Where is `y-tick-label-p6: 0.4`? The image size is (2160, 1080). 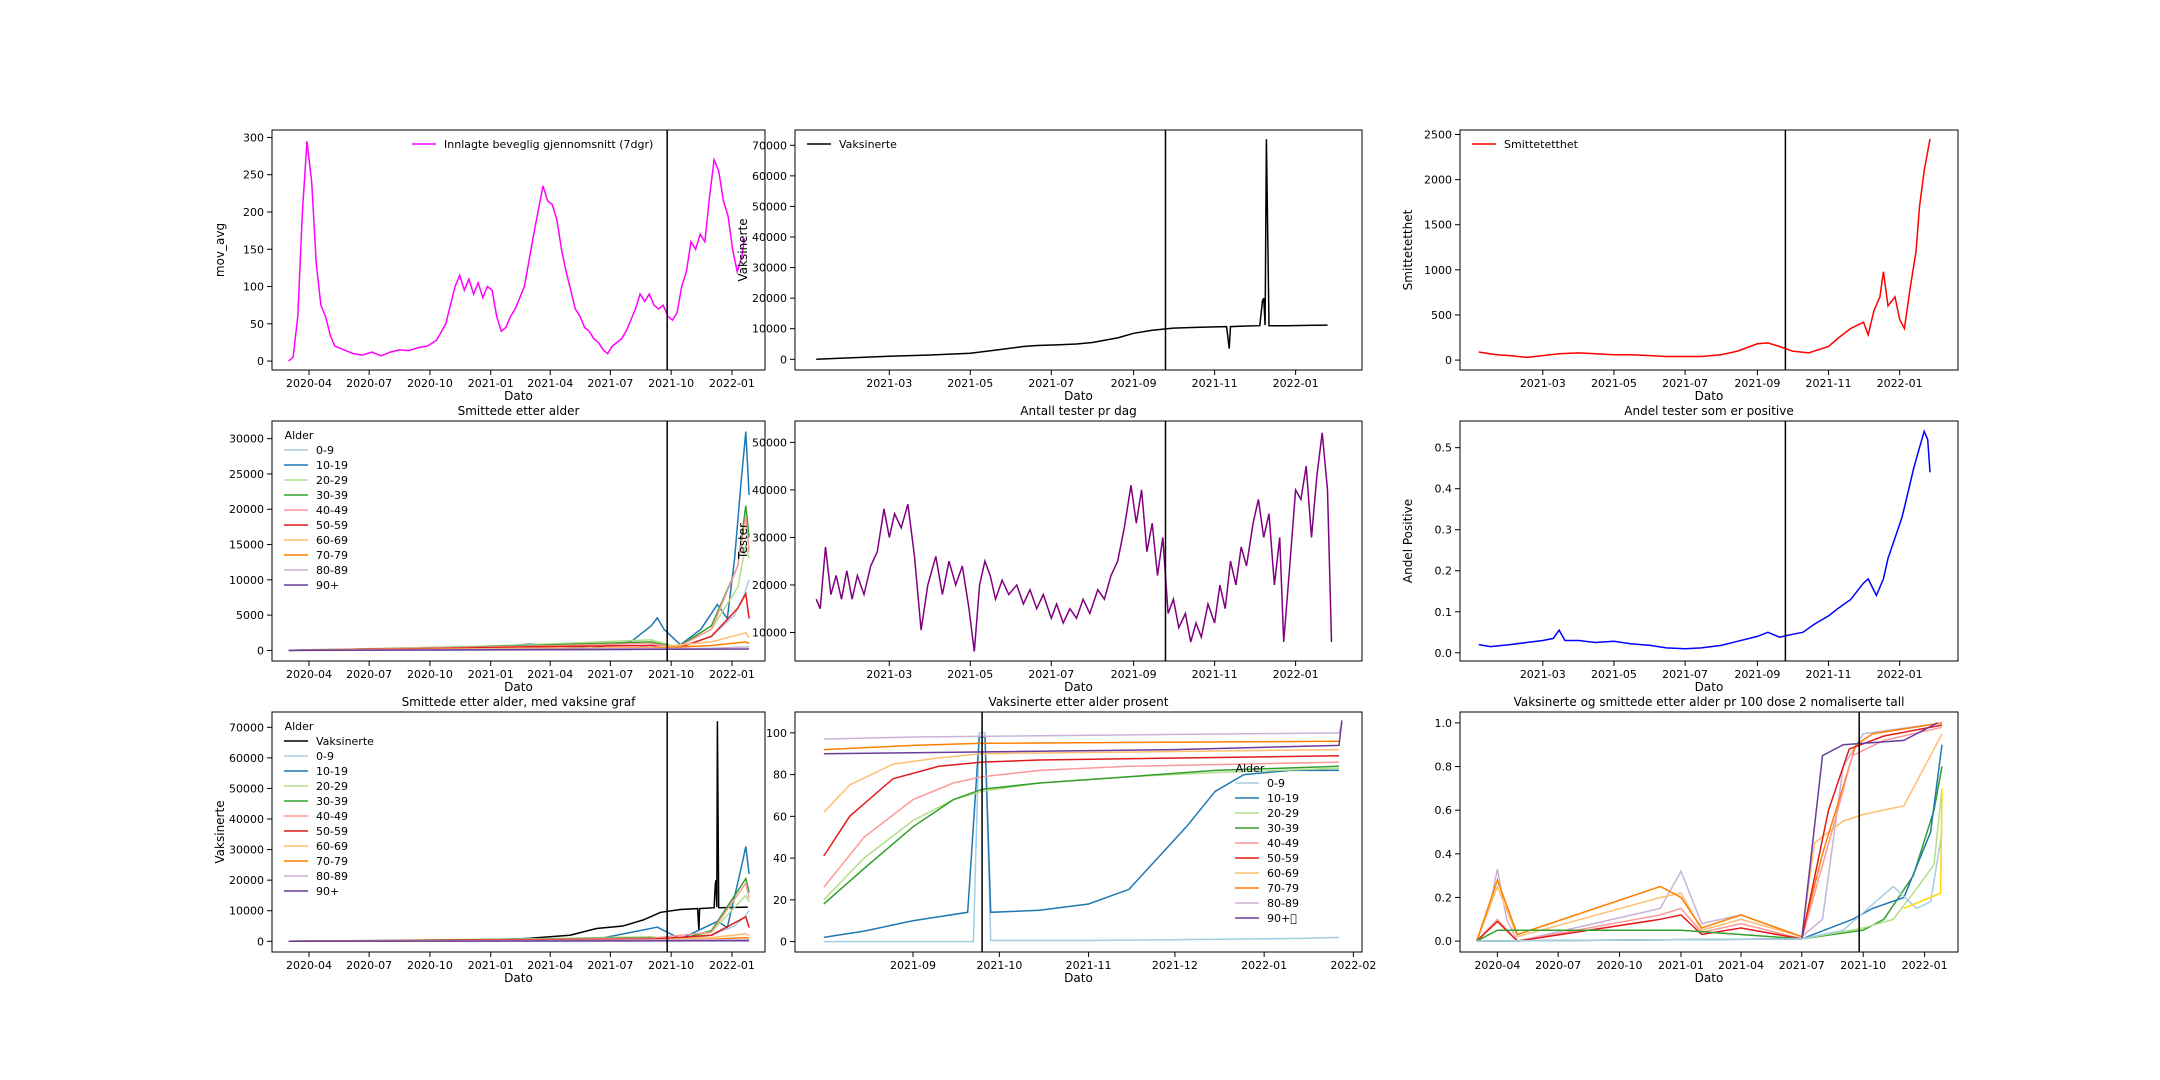
y-tick-label-p6: 0.4 is located at coordinates (1444, 489).